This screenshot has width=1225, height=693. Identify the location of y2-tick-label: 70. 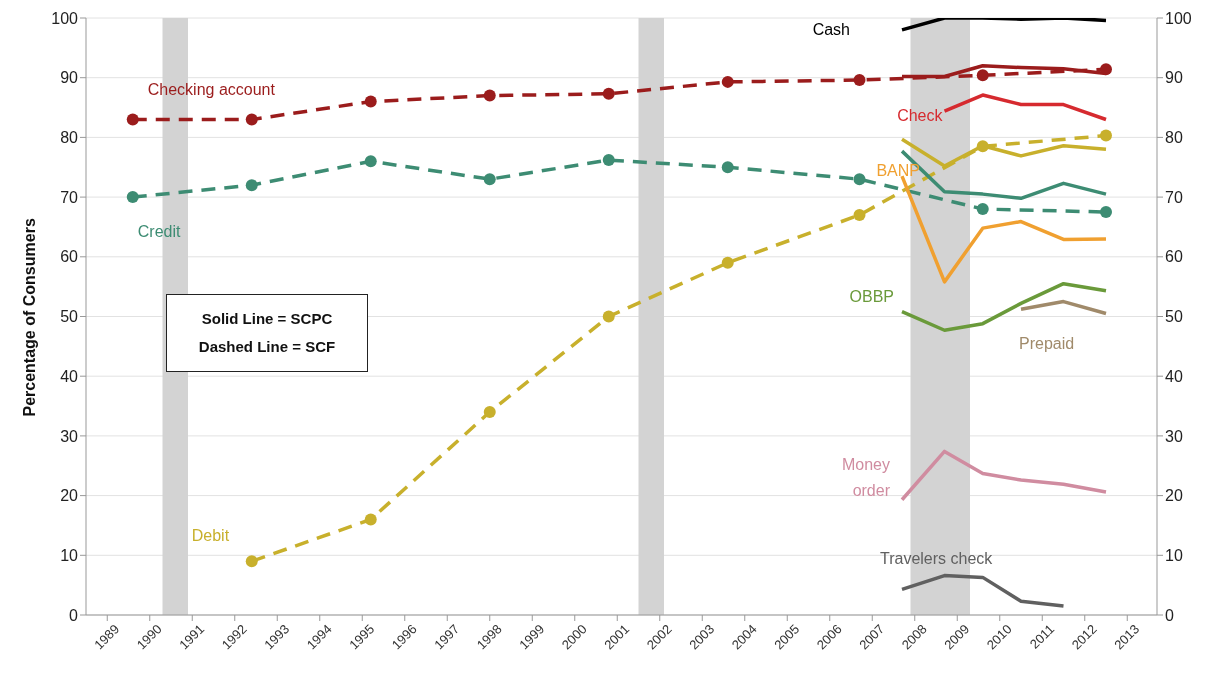
(1174, 197).